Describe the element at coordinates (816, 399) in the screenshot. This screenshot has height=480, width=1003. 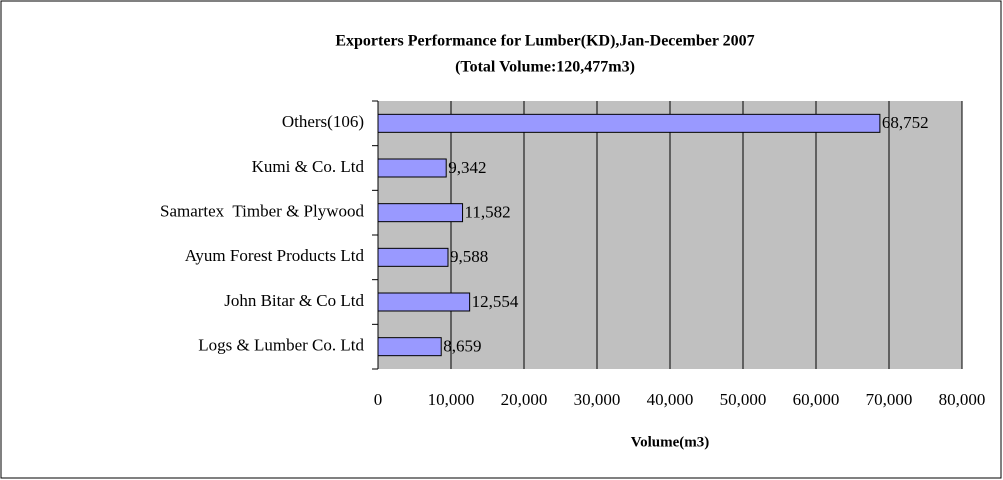
I see `x-tick-label: 60,000` at that location.